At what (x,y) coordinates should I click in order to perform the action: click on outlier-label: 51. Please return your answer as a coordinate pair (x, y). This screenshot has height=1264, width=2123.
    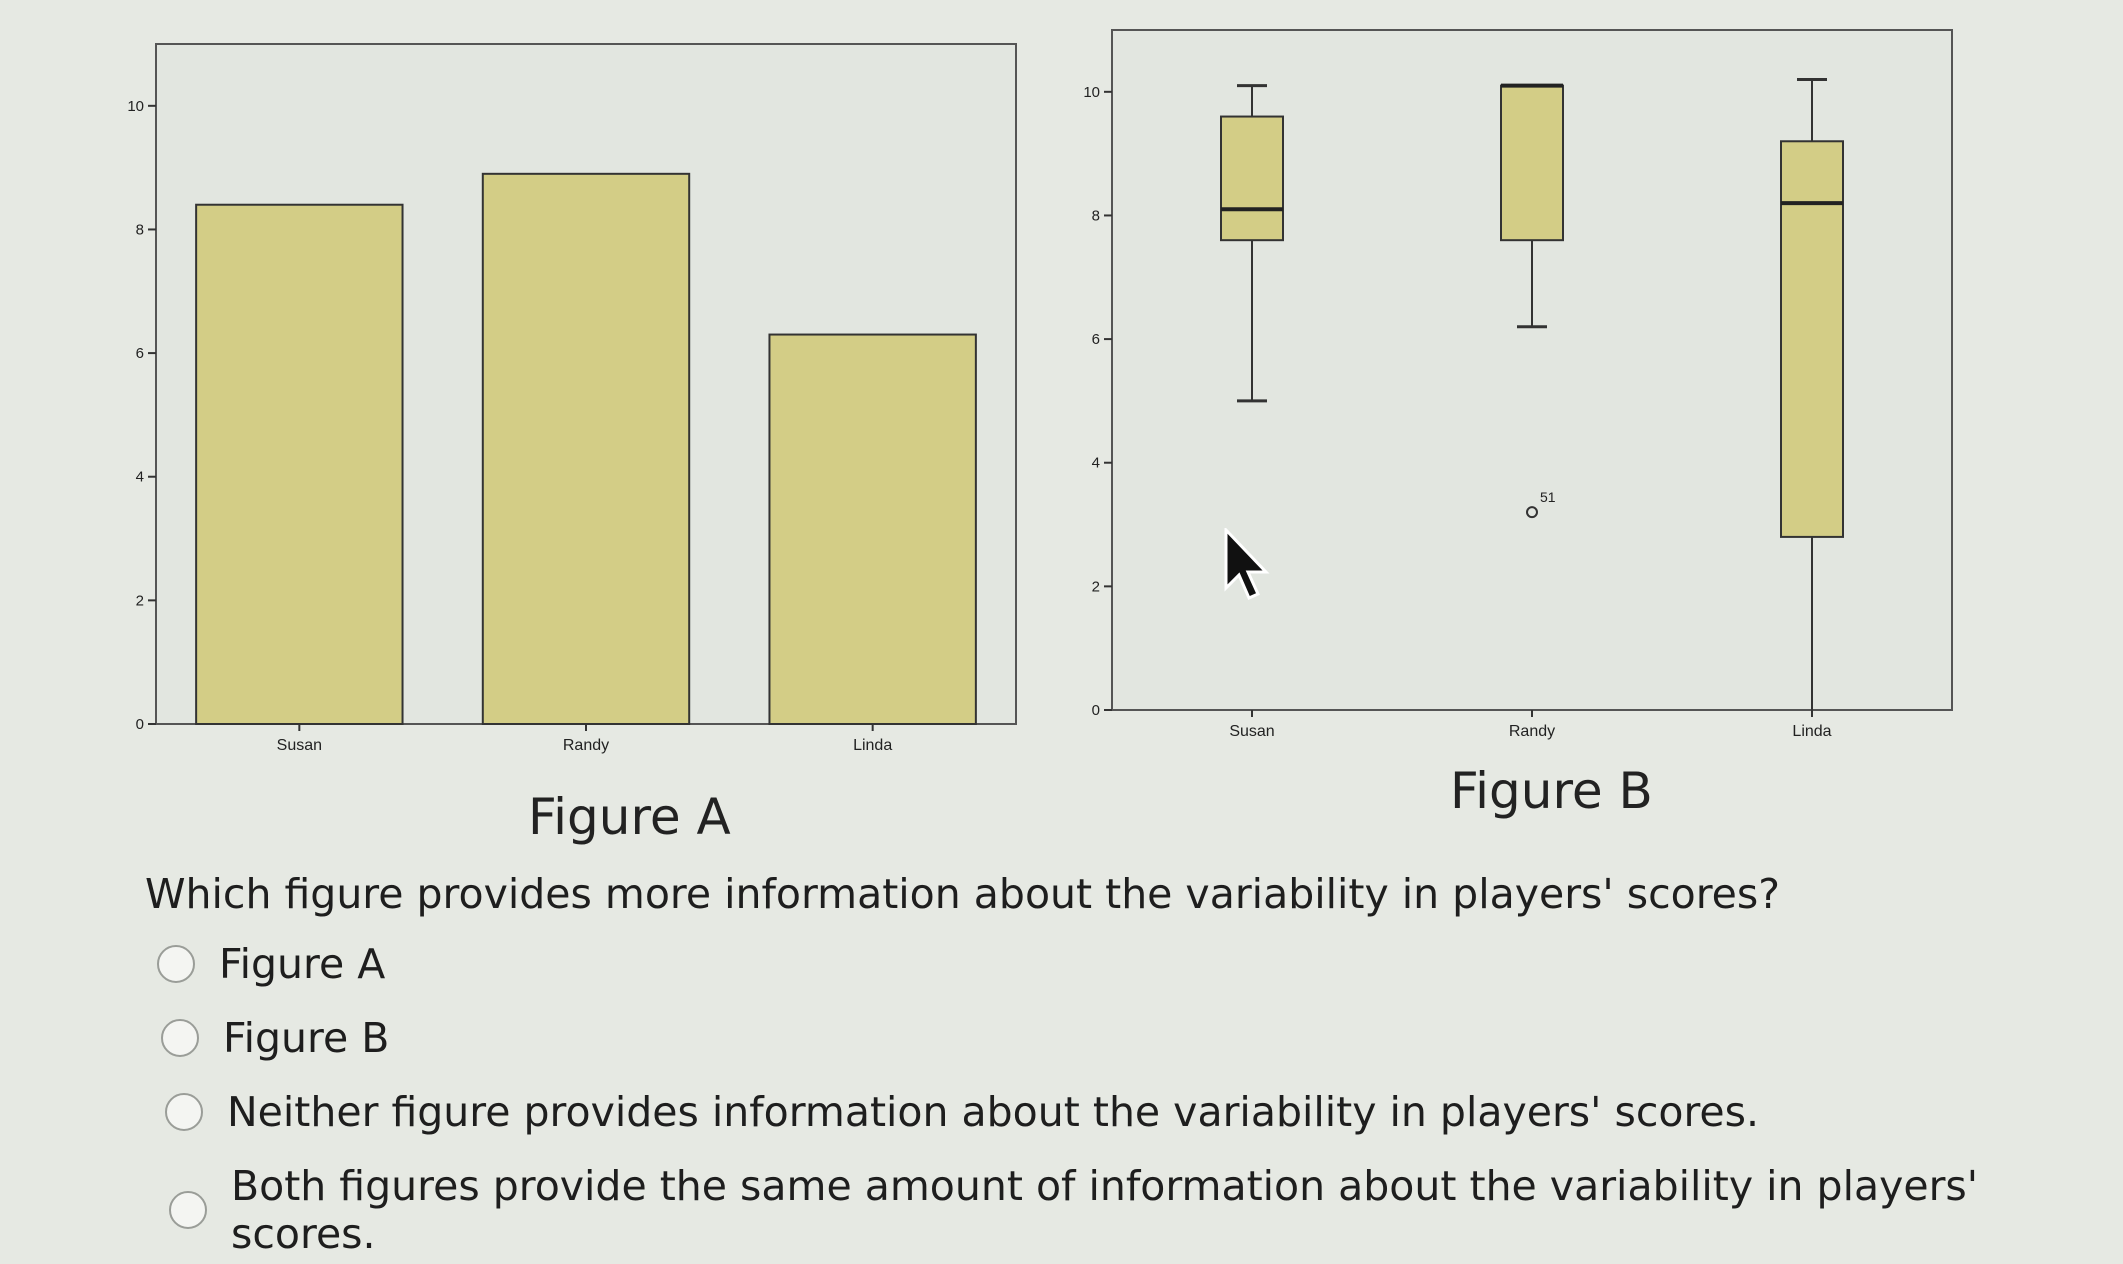
    Looking at the image, I should click on (1548, 497).